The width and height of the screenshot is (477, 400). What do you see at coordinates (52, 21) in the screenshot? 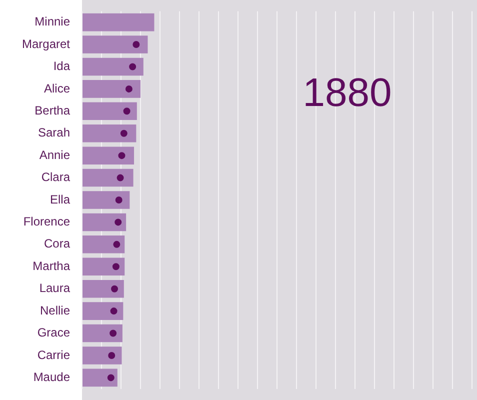
I see `y-tick-label: Minnie` at bounding box center [52, 21].